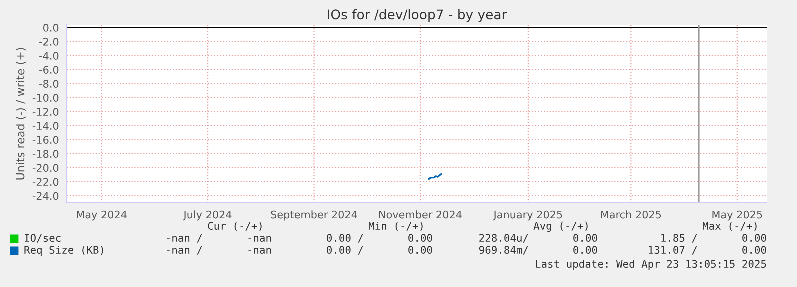 The height and width of the screenshot is (287, 797). What do you see at coordinates (651, 265) in the screenshot?
I see `text: Last update: Wed Apr 23 13:05:15 2025` at bounding box center [651, 265].